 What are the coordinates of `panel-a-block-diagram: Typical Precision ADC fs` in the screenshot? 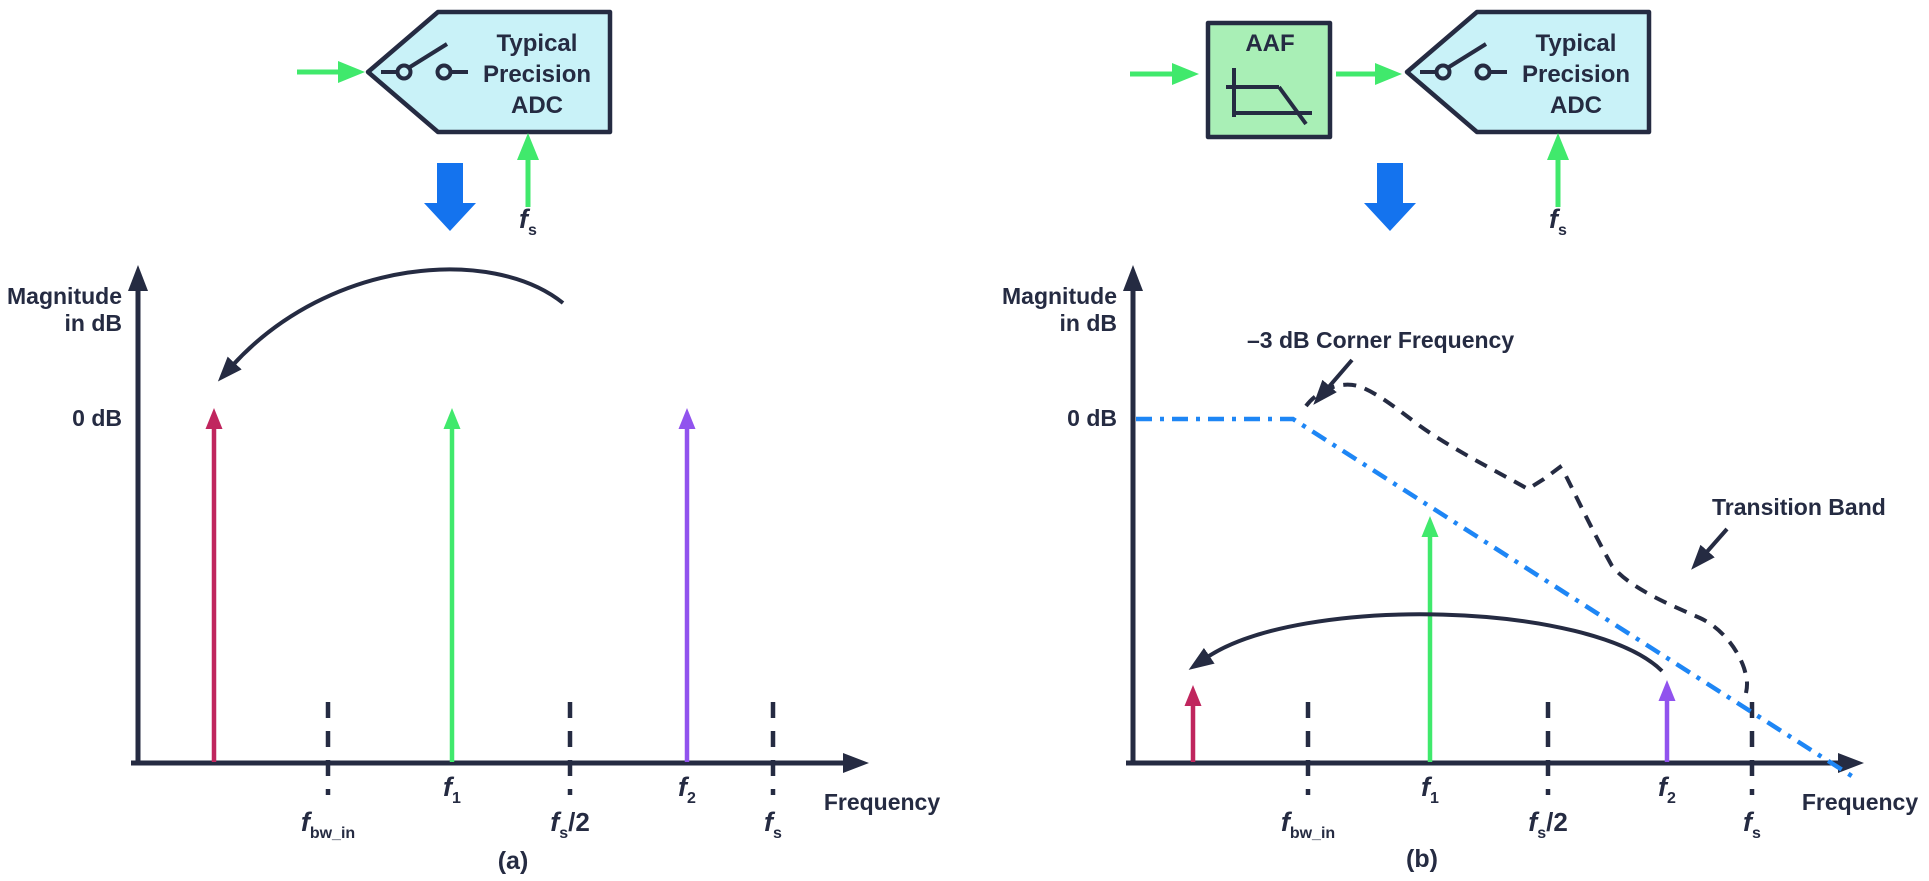 It's located at (455, 124).